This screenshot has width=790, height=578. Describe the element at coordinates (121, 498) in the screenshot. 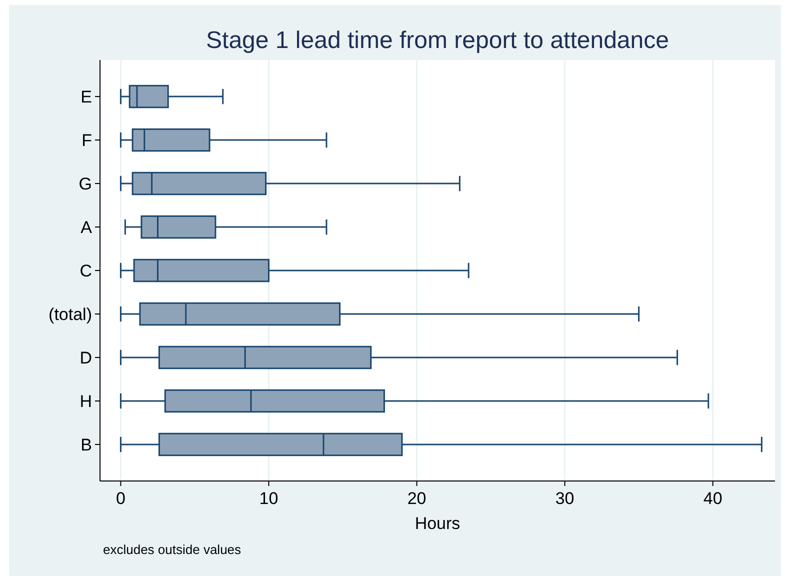

I see `x-tick-label: 0` at that location.